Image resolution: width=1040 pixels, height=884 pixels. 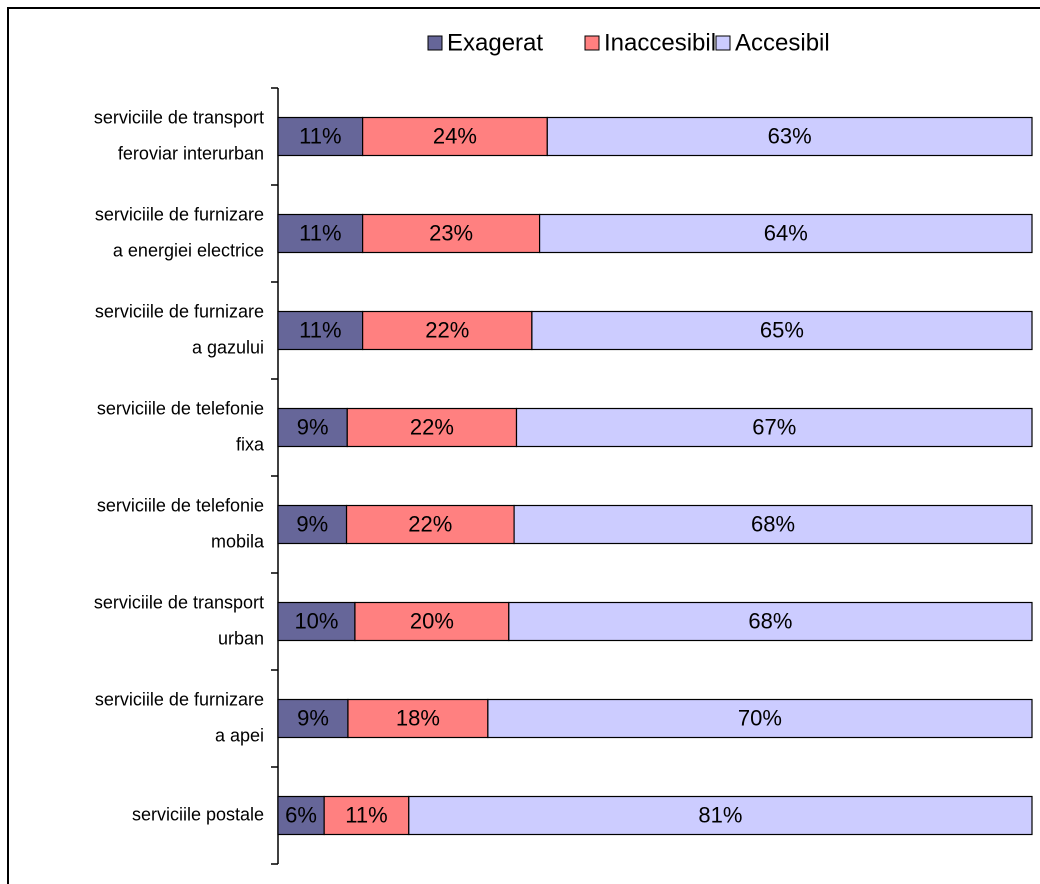 I want to click on y-tick-label: a apei, so click(x=239, y=735).